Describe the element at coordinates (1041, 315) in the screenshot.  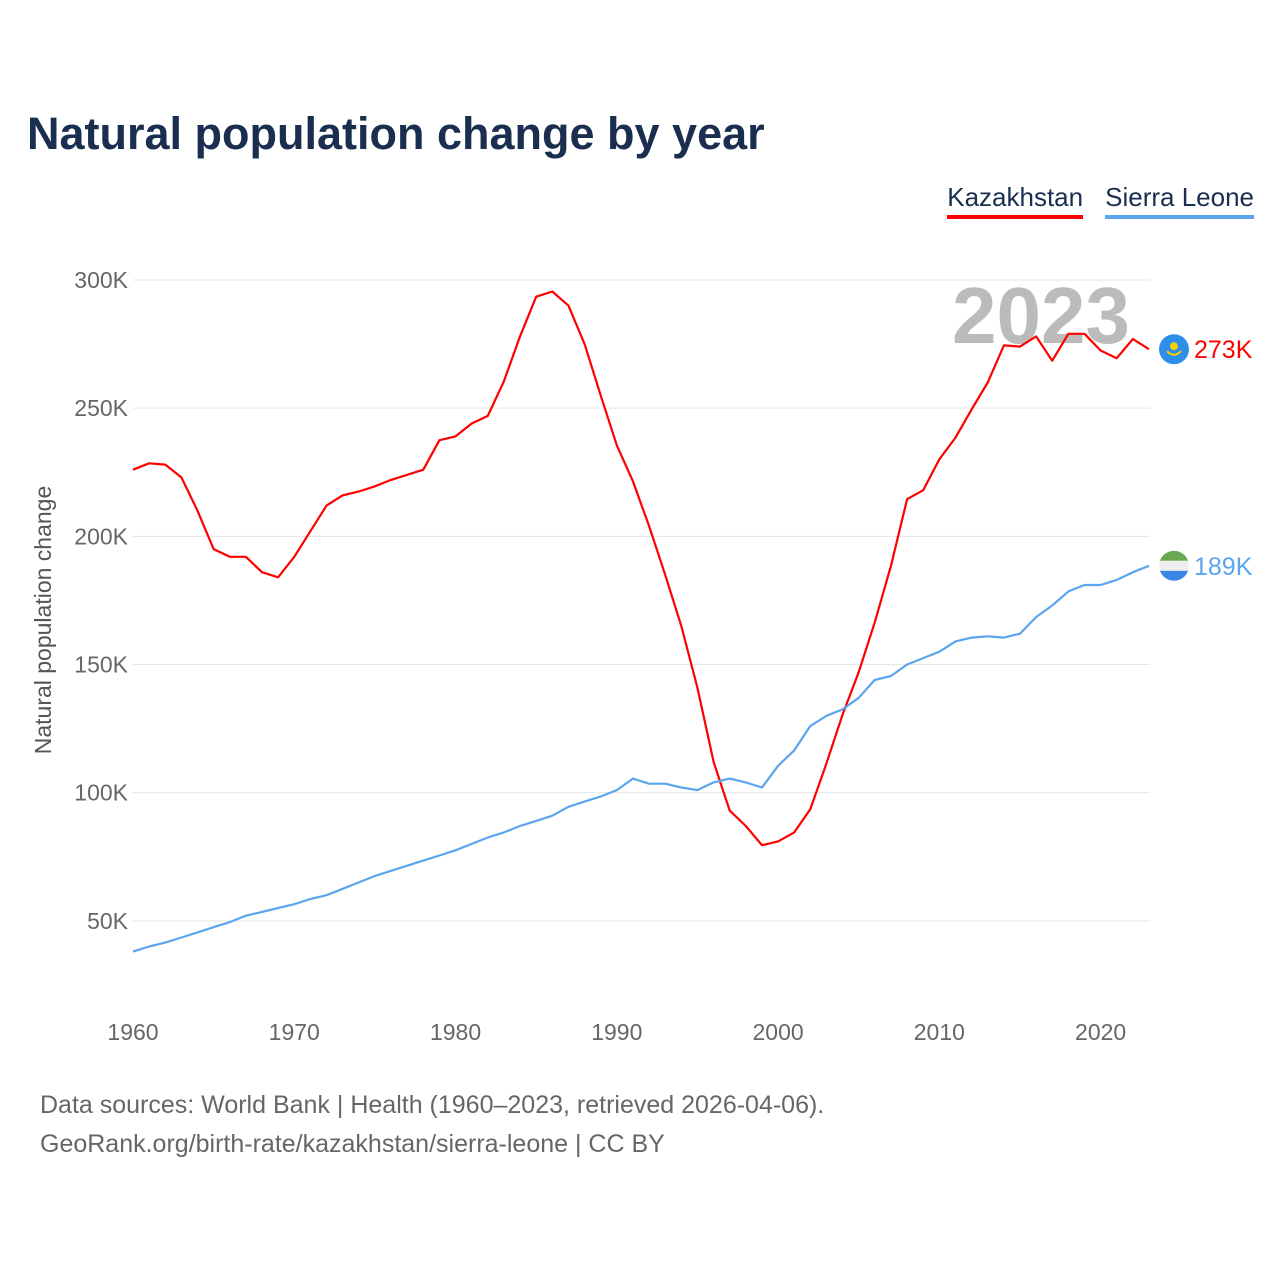
I see `year-watermark: 2023` at that location.